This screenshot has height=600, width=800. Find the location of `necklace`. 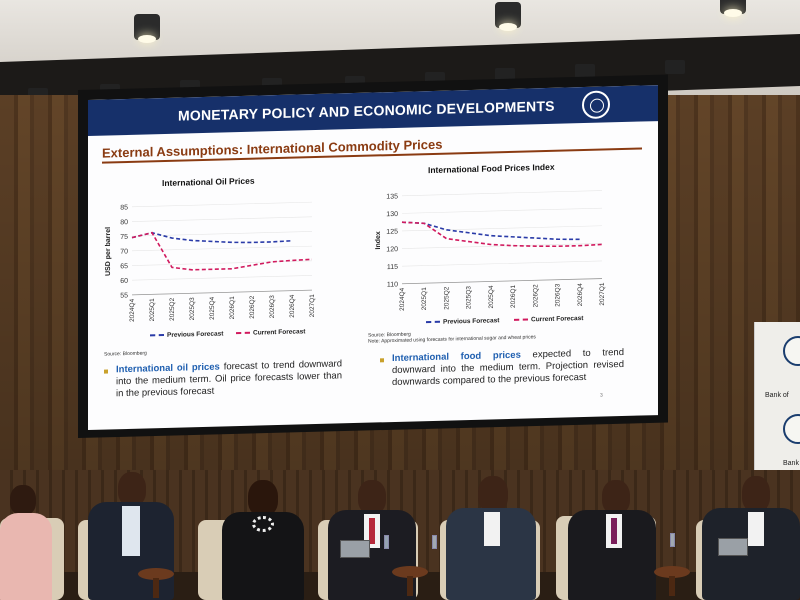

necklace is located at coordinates (263, 524).